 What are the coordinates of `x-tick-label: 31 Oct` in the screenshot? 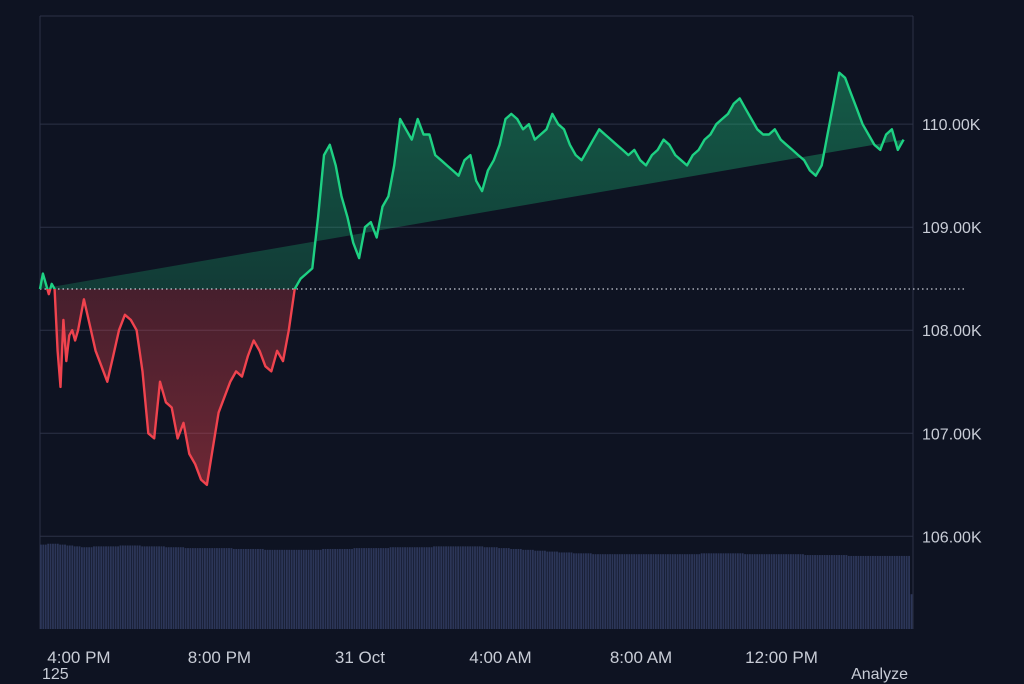 It's located at (360, 657).